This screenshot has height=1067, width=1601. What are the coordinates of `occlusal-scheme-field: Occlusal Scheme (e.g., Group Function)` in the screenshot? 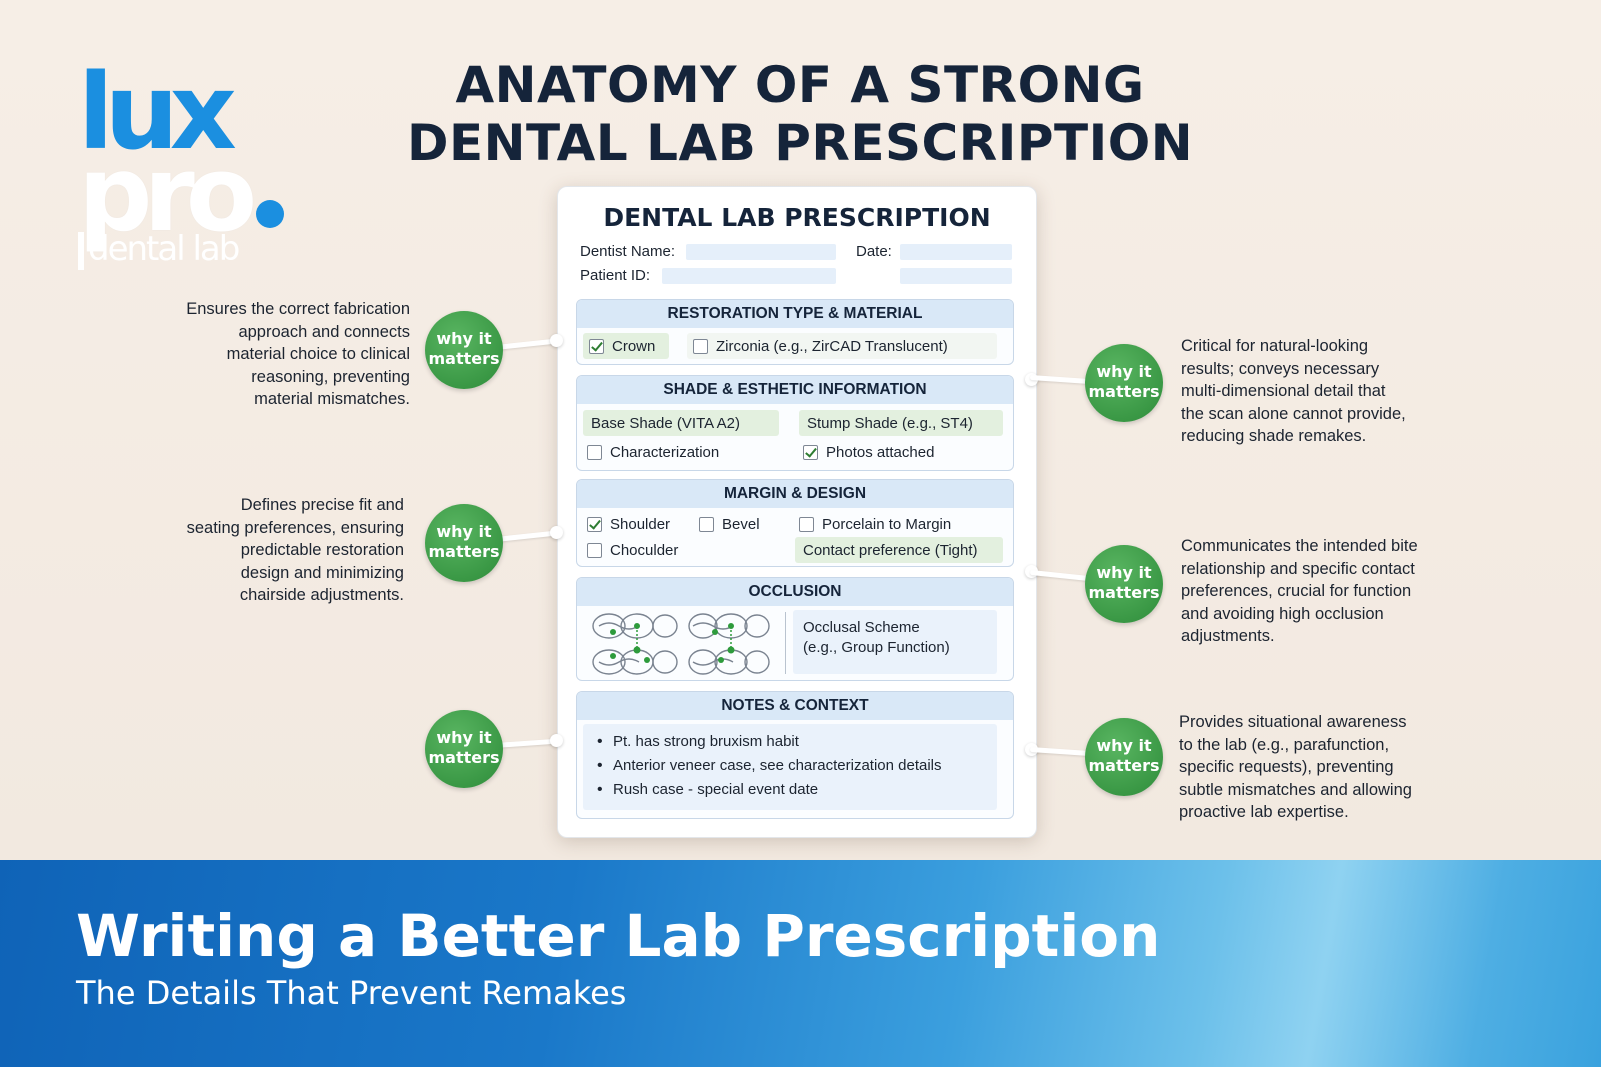 It's located at (895, 642).